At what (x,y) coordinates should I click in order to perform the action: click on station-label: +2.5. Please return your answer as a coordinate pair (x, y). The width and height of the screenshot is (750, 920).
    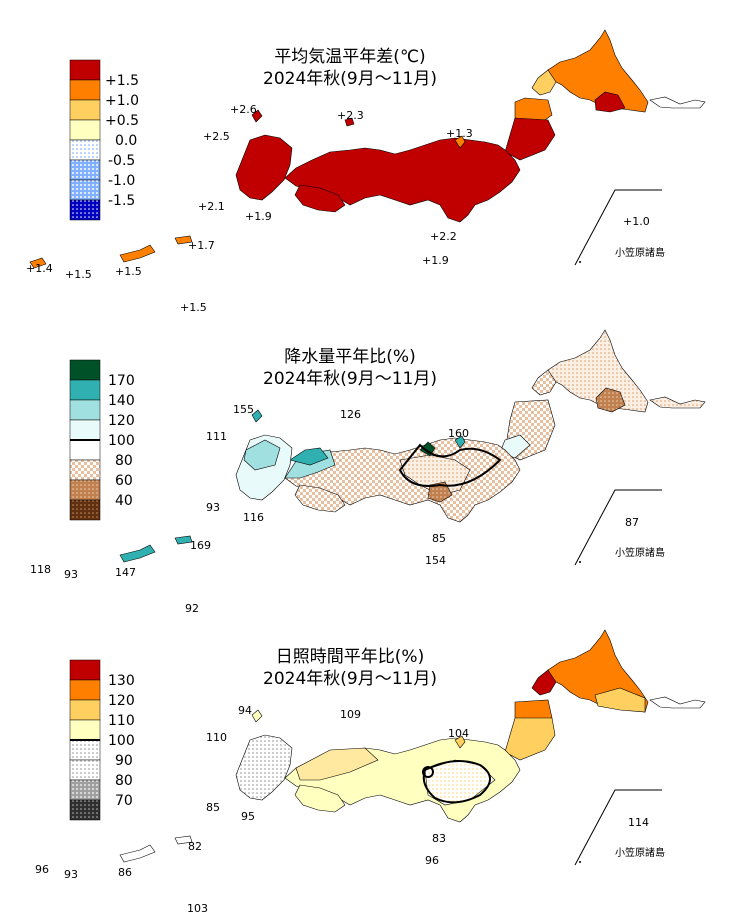
    Looking at the image, I should click on (216, 136).